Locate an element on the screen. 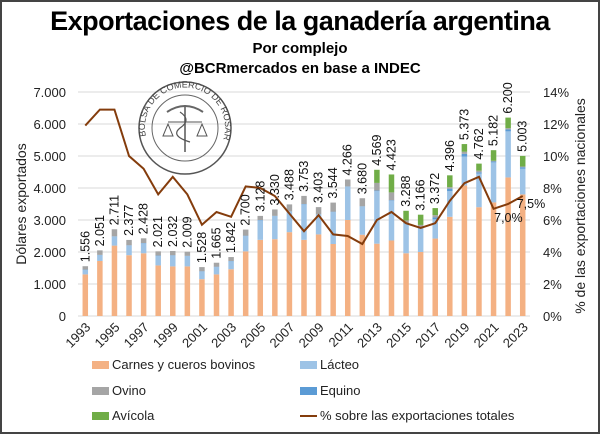  y2-tick-label: 14% is located at coordinates (556, 92).